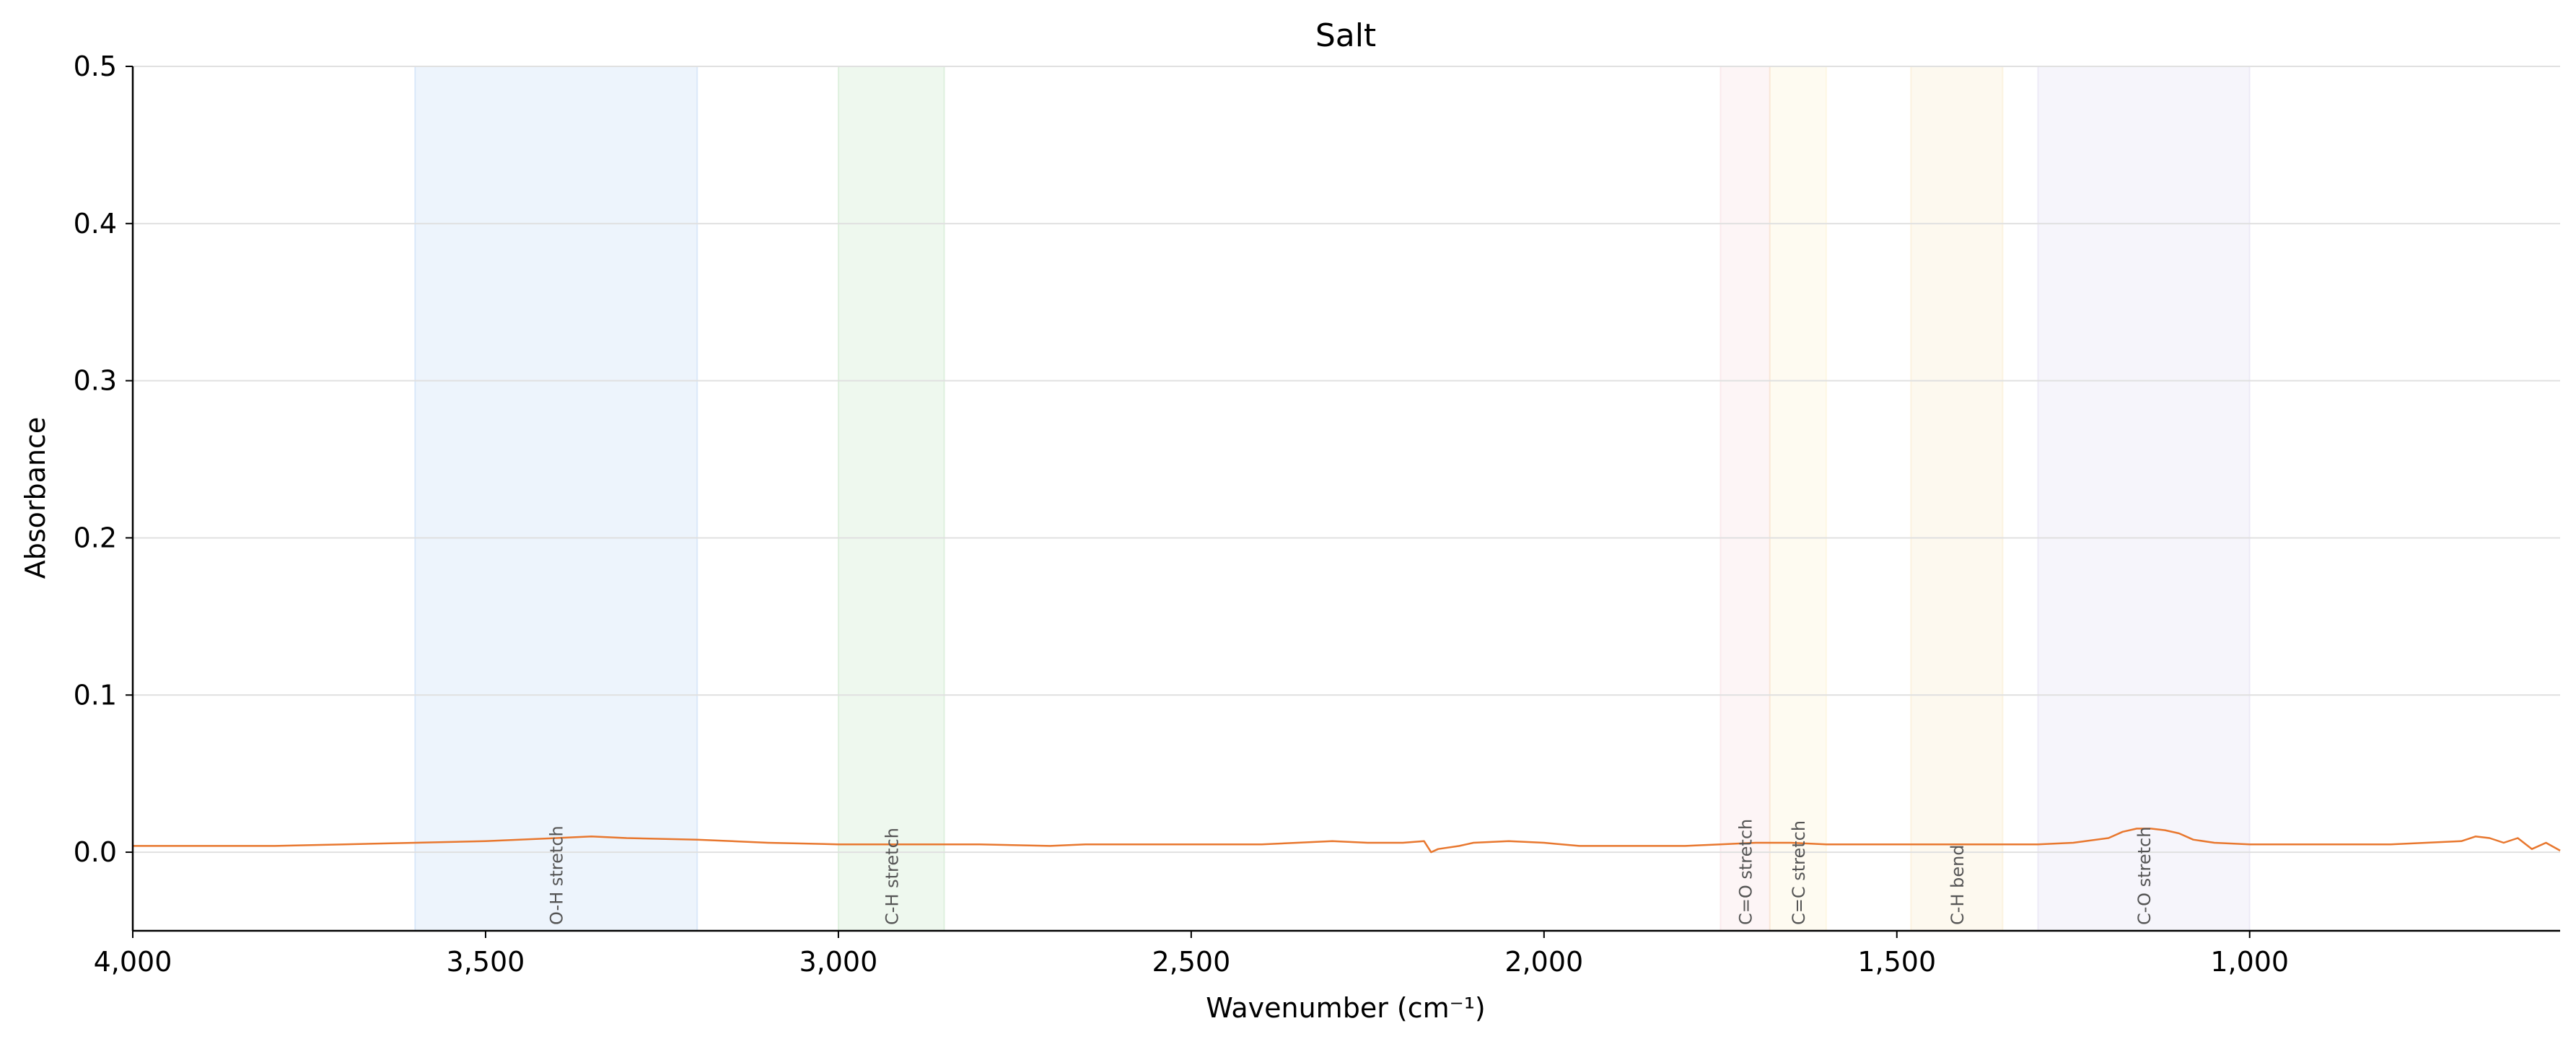 This screenshot has height=1052, width=2576. Describe the element at coordinates (1543, 962) in the screenshot. I see `x-tick-label-4: 2,000` at that location.